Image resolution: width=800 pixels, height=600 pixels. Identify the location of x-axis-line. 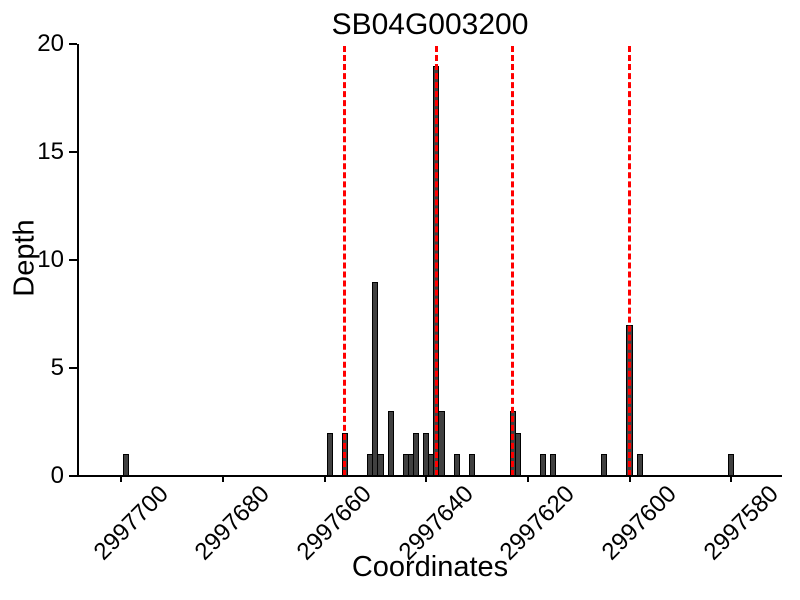
(429, 476).